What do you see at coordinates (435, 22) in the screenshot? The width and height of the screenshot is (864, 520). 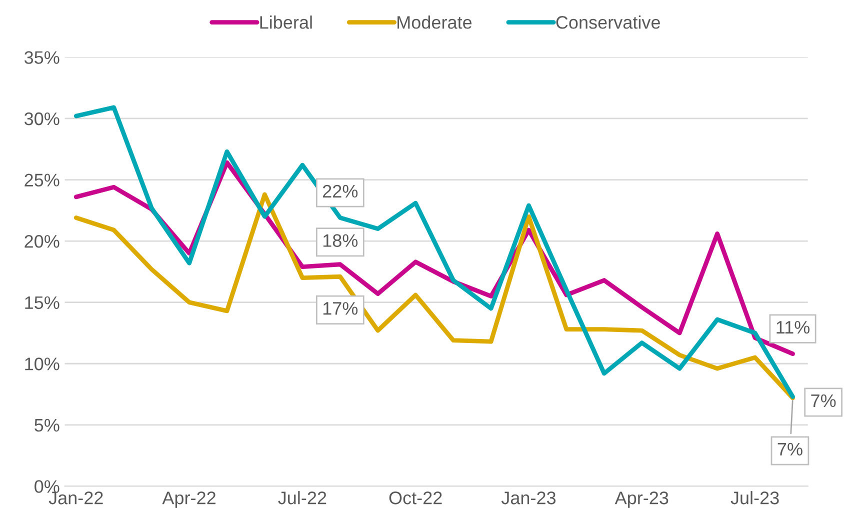 I see `legend-label: Moderate` at bounding box center [435, 22].